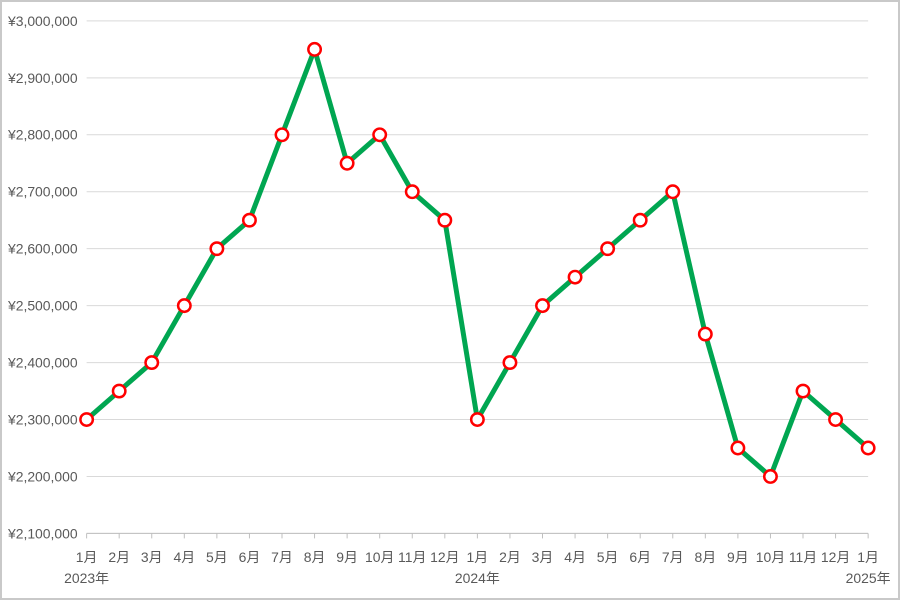 The image size is (900, 600). Describe the element at coordinates (477, 578) in the screenshot. I see `x-axis-year-label: 2024年` at that location.